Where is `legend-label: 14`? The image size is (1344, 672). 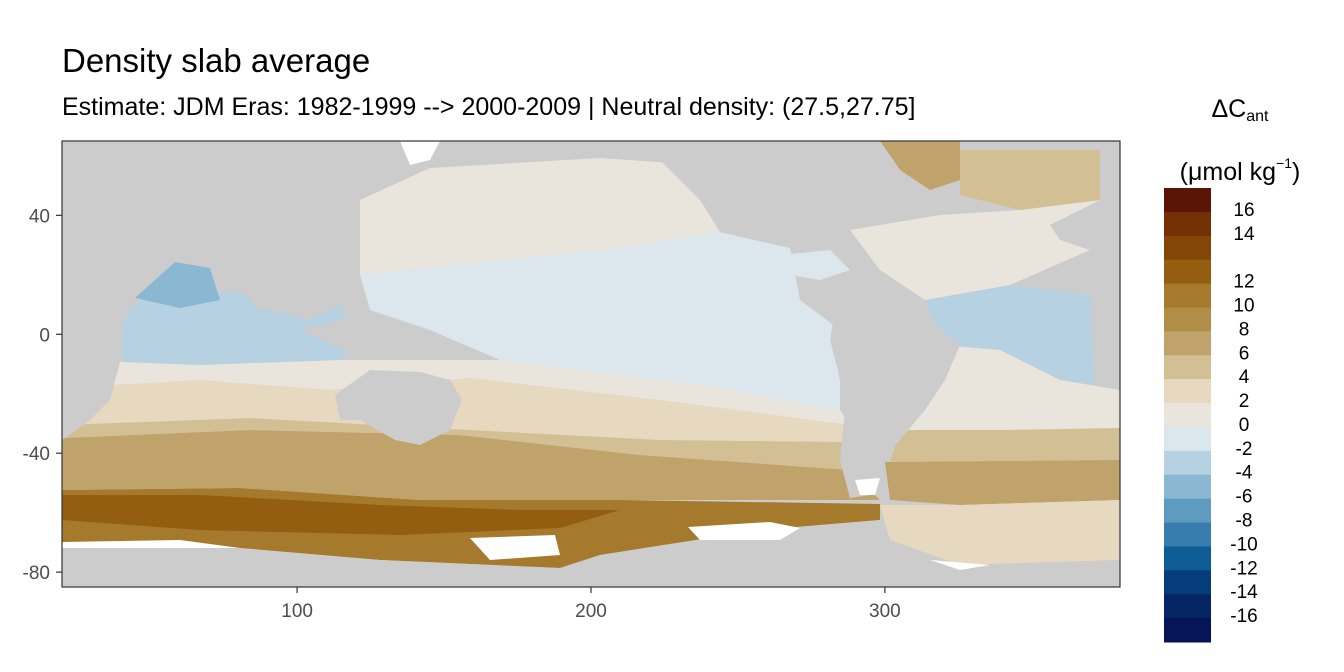 legend-label: 14 is located at coordinates (1244, 234).